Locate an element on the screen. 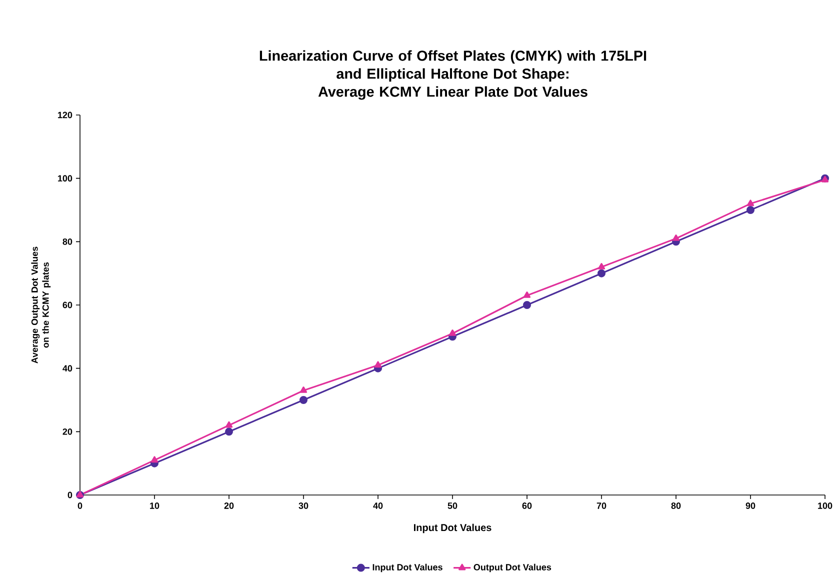 This screenshot has width=838, height=576. y-axis-title: Average Output Dot Values on the KCMY plates is located at coordinates (41, 305).